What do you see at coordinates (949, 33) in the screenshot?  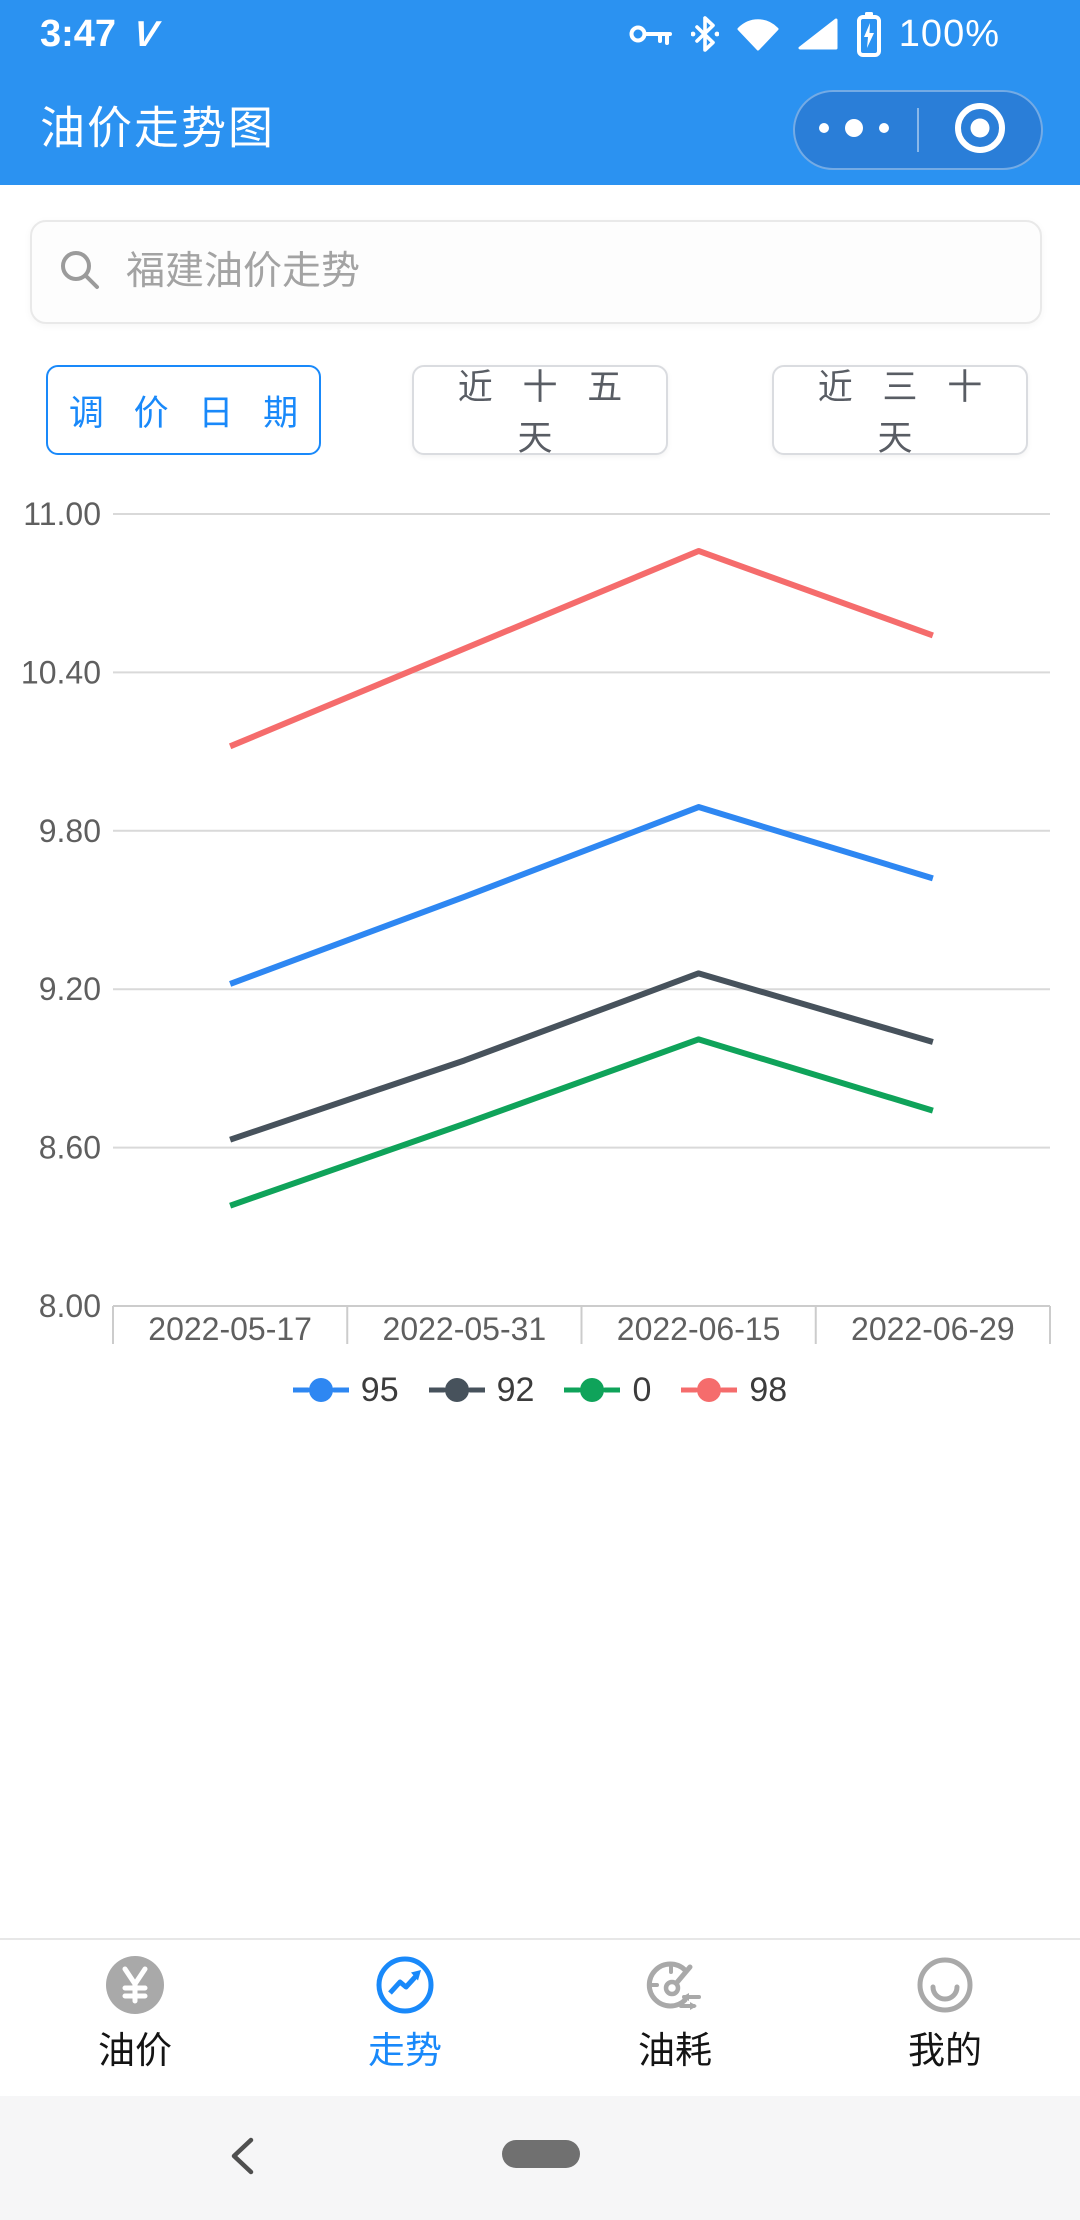 I see `battery-percent: 100%` at bounding box center [949, 33].